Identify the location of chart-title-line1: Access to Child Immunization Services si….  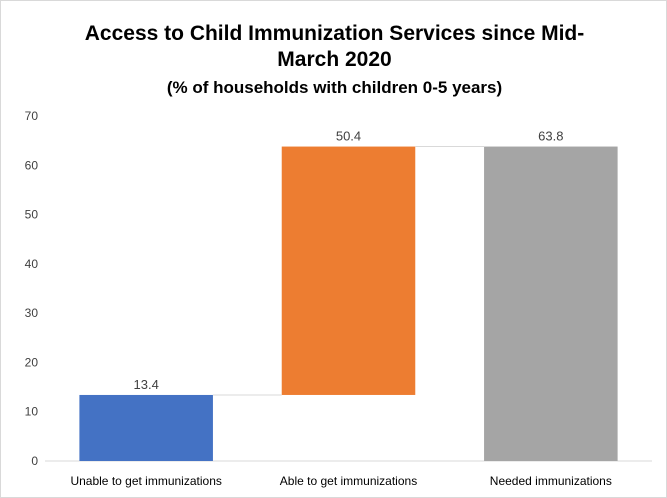
(334, 33).